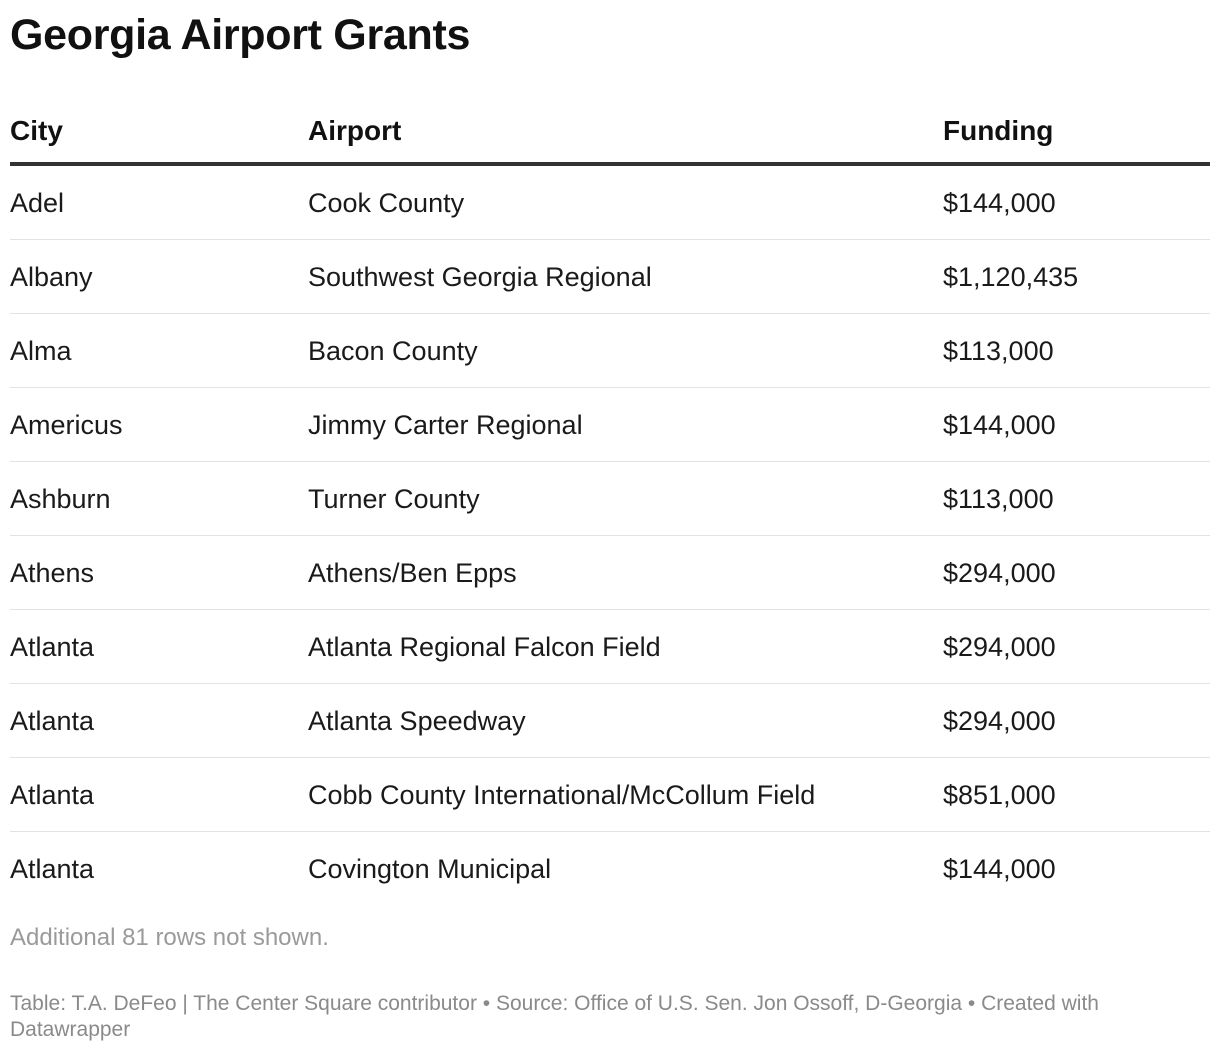 This screenshot has width=1220, height=1062. Describe the element at coordinates (625, 276) in the screenshot. I see `cell-airport: Southwest Georgia Regional` at that location.